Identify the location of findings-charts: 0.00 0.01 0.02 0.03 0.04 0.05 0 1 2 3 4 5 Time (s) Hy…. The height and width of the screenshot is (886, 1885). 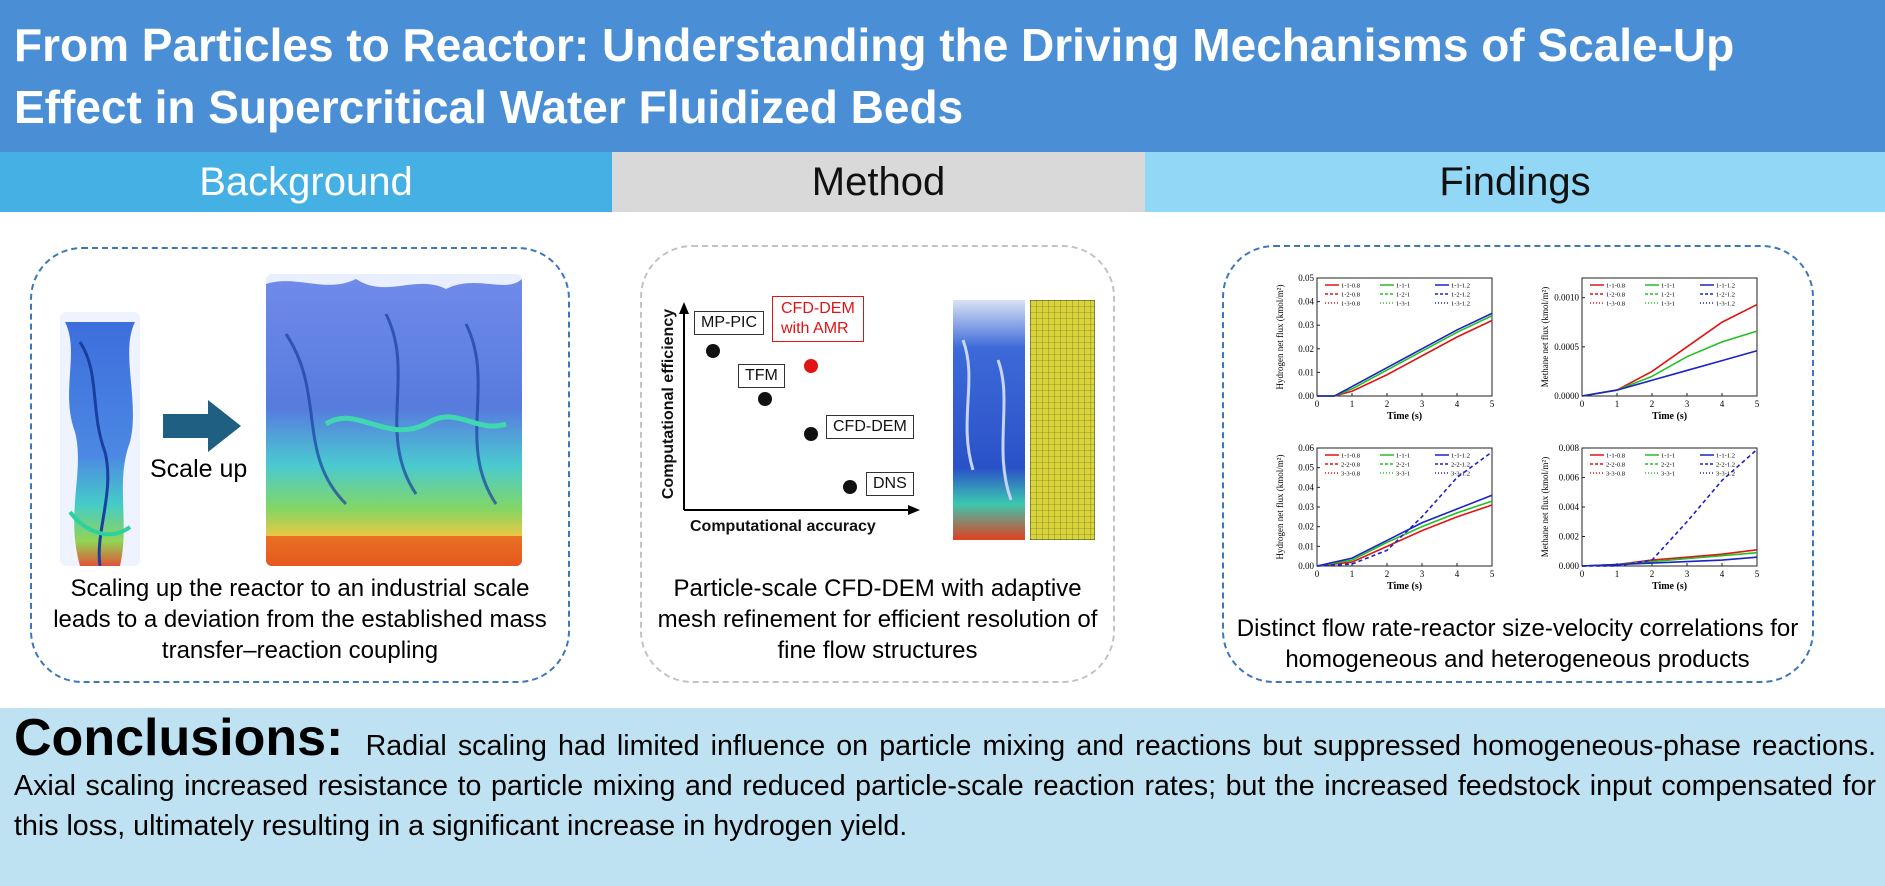
(1517, 432).